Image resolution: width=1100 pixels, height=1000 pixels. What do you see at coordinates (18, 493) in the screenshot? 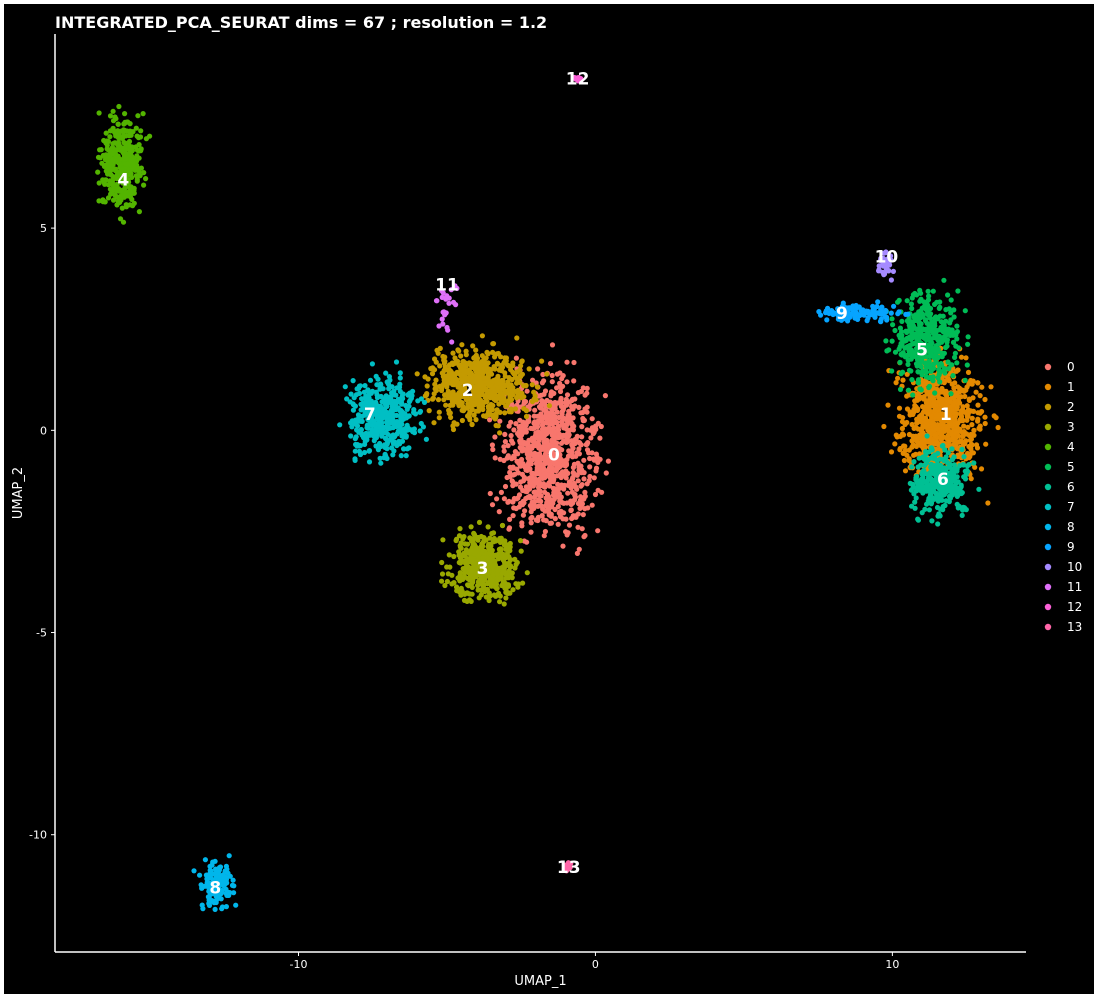
I see `y-axis-label: UMAP_2` at bounding box center [18, 493].